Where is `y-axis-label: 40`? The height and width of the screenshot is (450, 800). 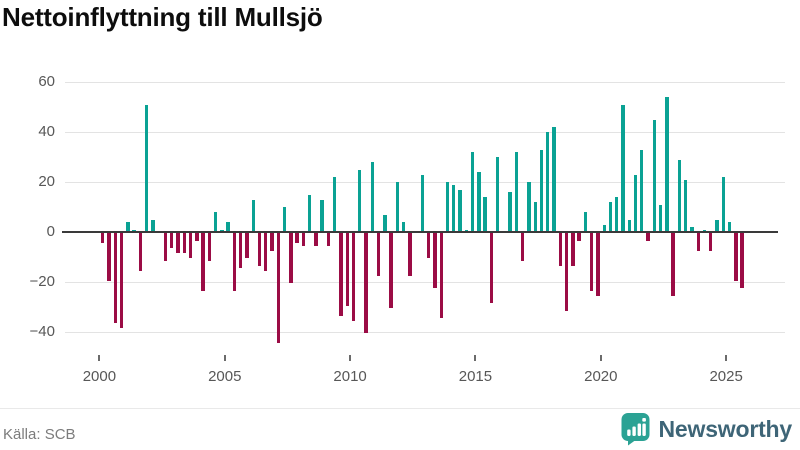
y-axis-label: 40 is located at coordinates (46, 131).